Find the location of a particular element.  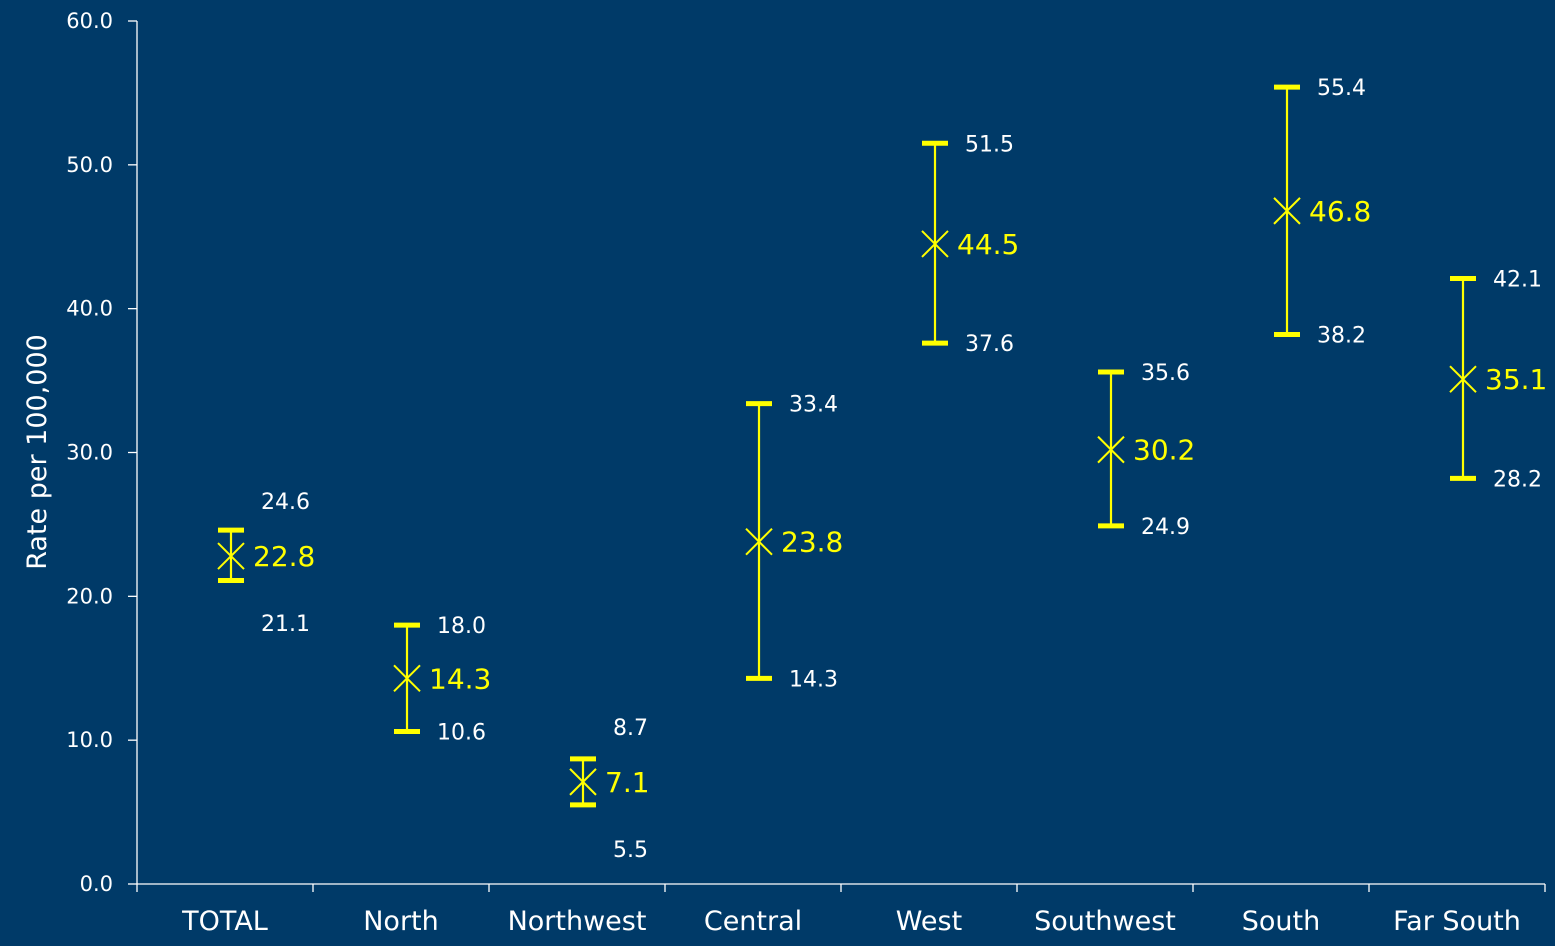

data-point-upper-label: 42.1 is located at coordinates (1517, 279).